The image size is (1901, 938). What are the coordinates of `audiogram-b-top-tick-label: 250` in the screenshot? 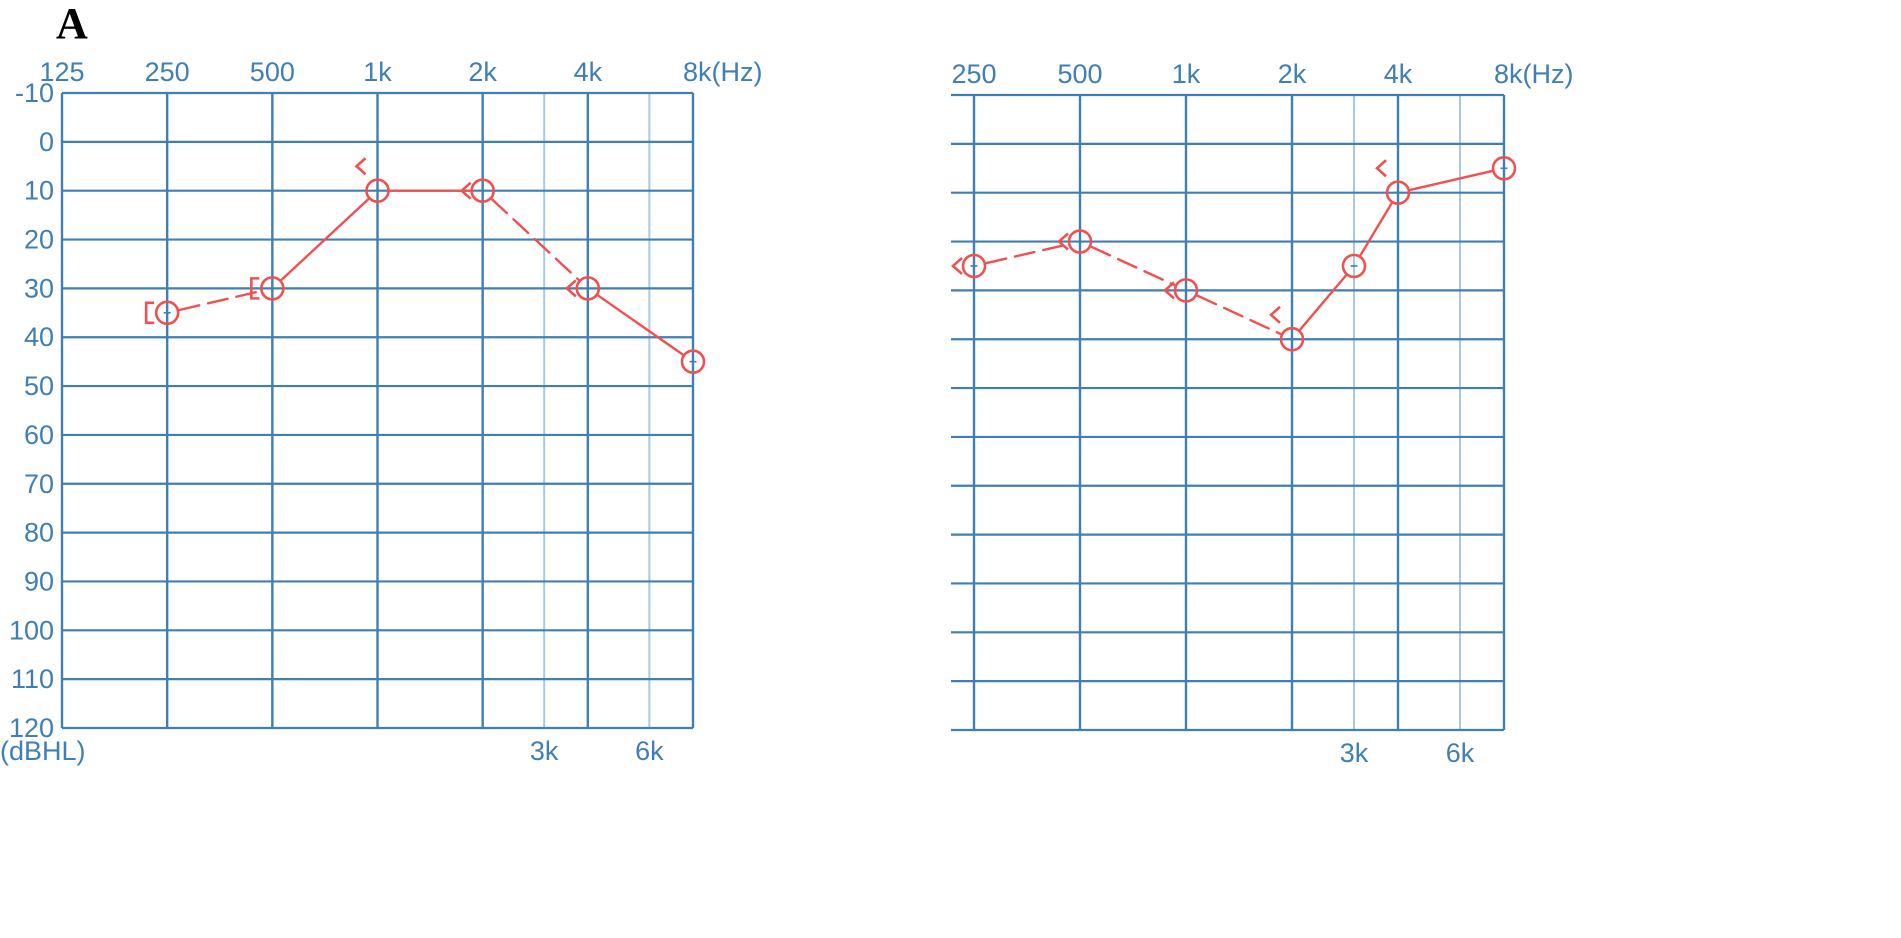 It's located at (973, 74).